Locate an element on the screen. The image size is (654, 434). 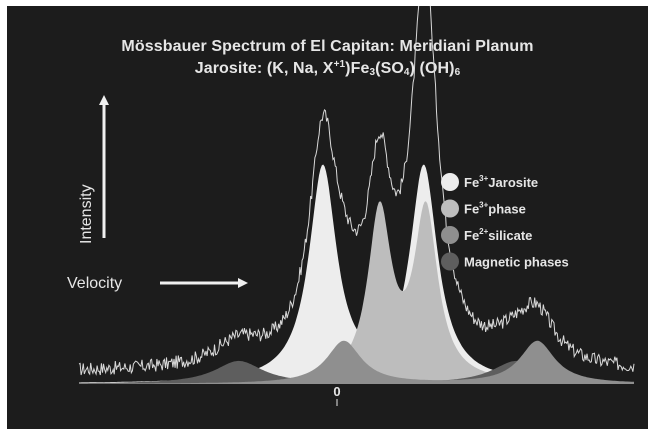
x-tick-zero: 0 is located at coordinates (336, 391).